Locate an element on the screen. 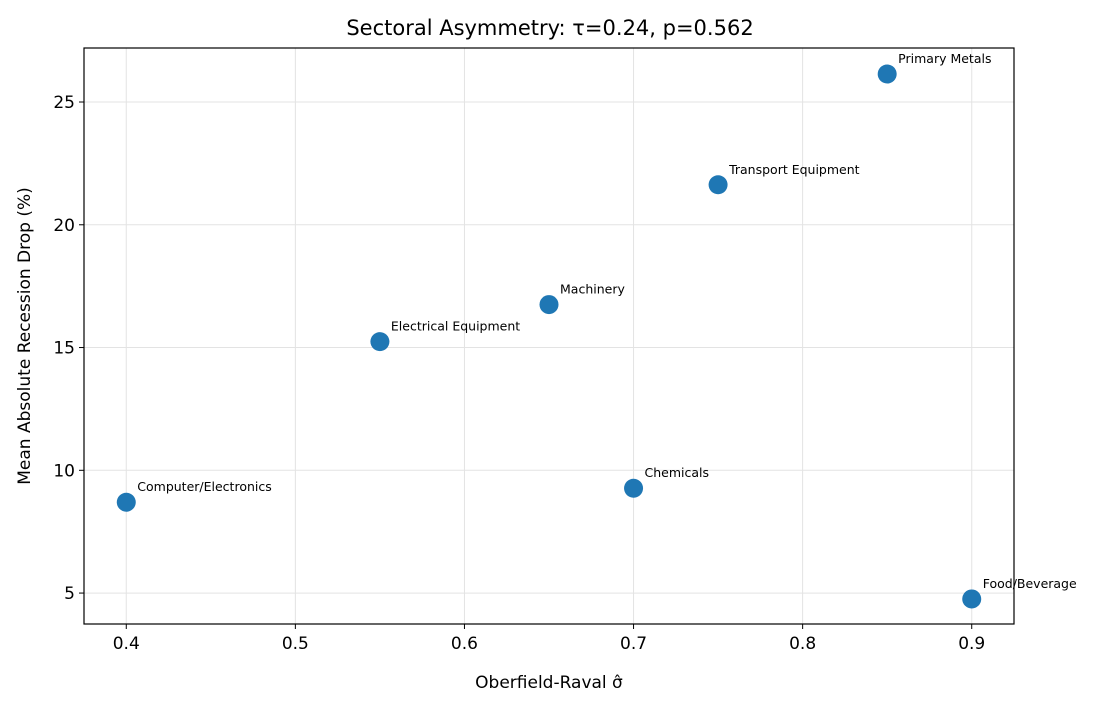 The width and height of the screenshot is (1107, 711). chart-title: Sectoral Asymmetry: τ=0.24, p=0.562 is located at coordinates (549, 28).